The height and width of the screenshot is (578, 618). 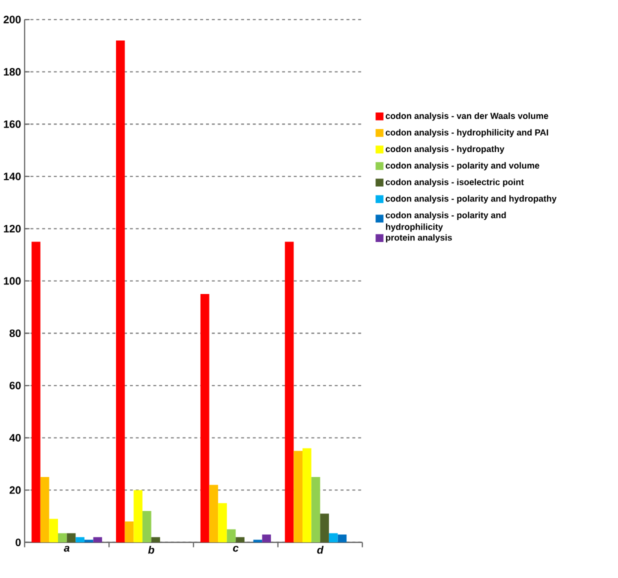 I want to click on y-tick-label: 180, so click(x=12, y=72).